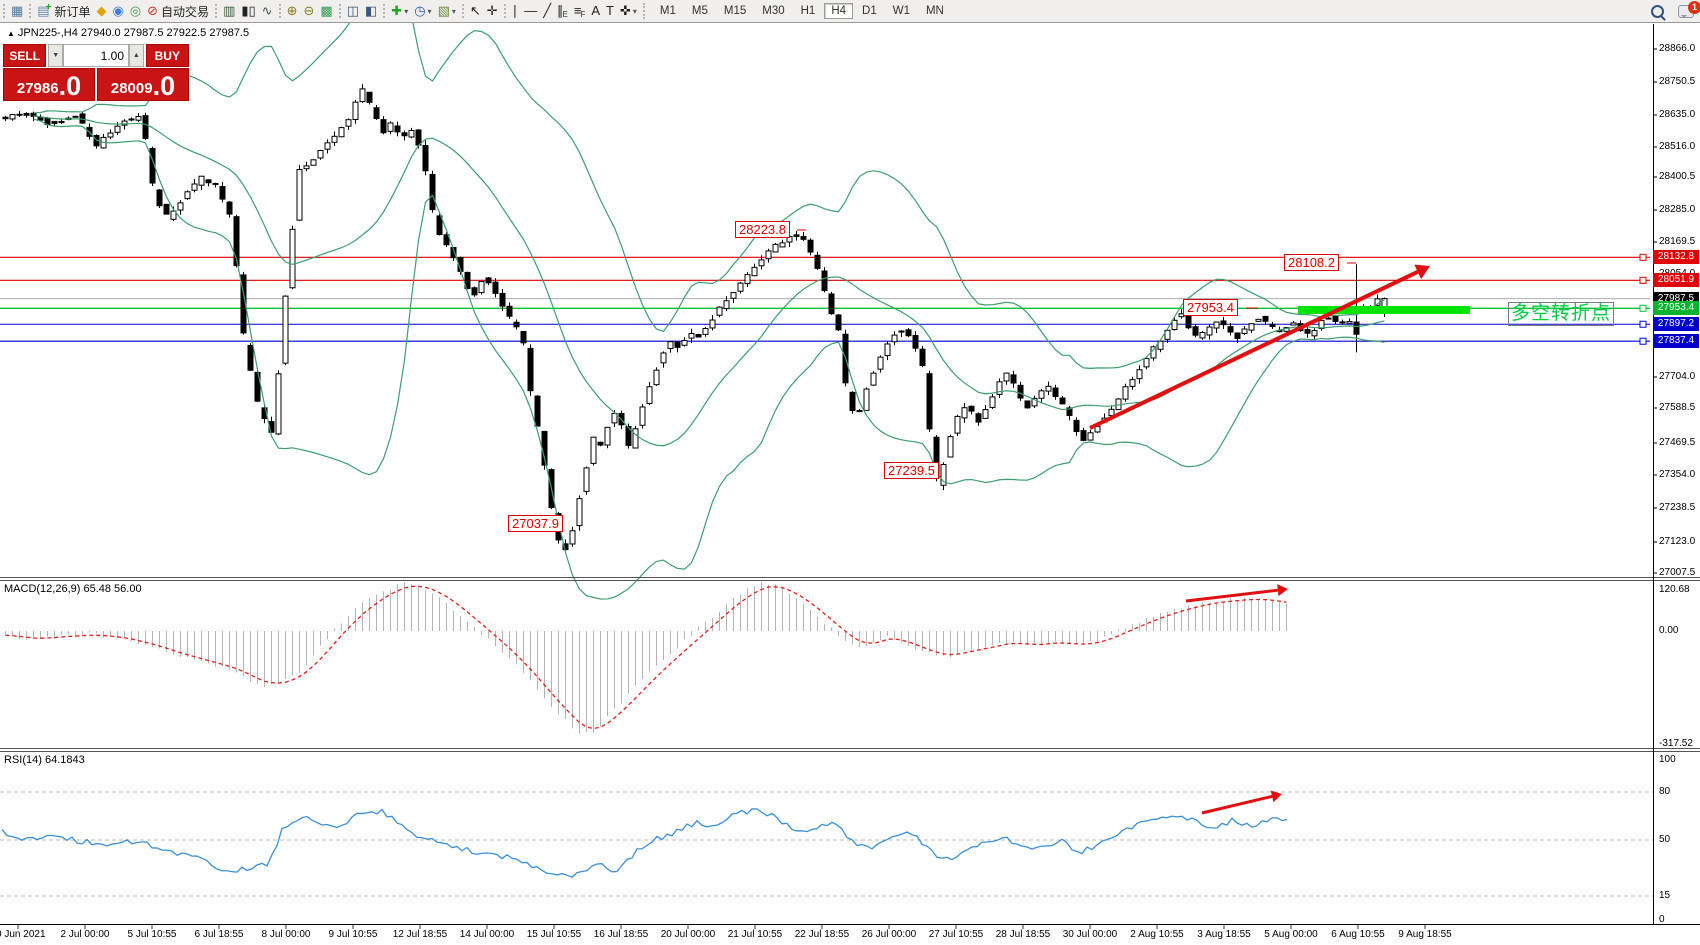 The width and height of the screenshot is (1700, 945). I want to click on macd-indicator-label: MACD(12,26,9) 65.48 56.00, so click(73, 589).